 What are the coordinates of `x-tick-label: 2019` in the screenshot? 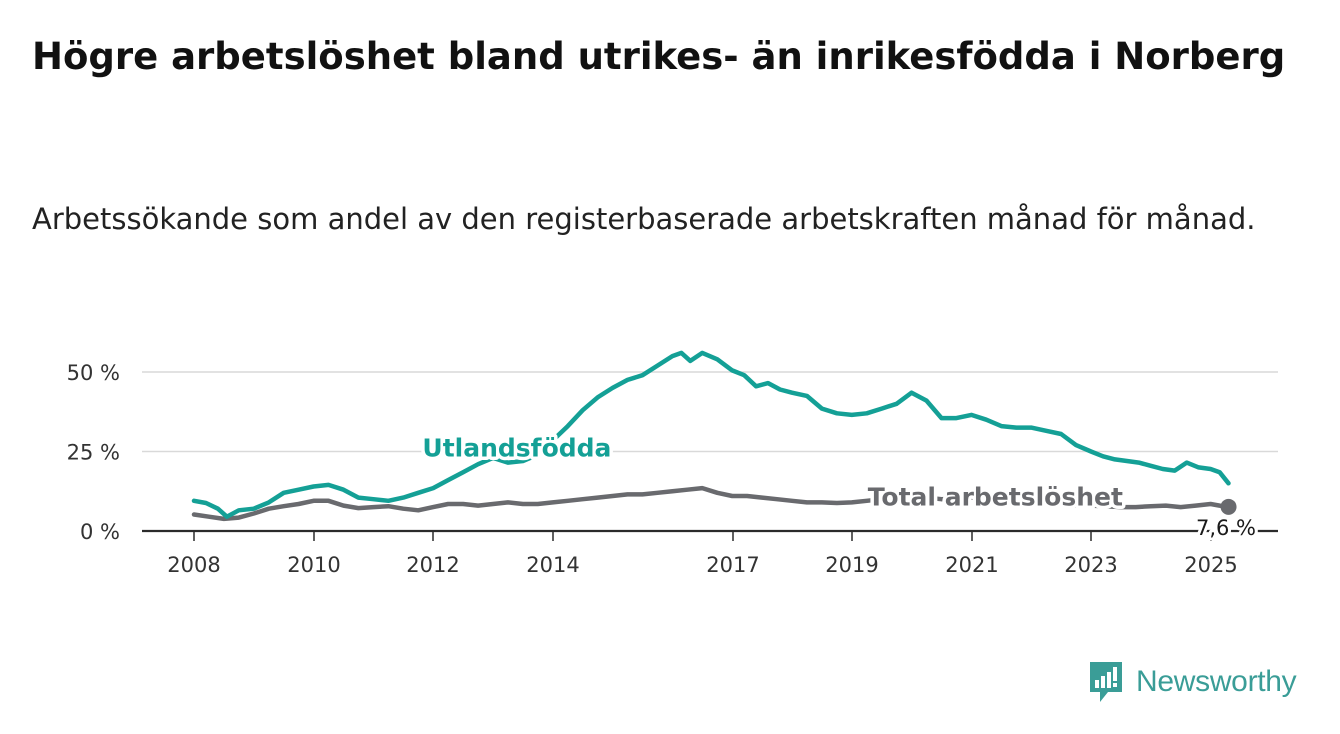 It's located at (851, 565).